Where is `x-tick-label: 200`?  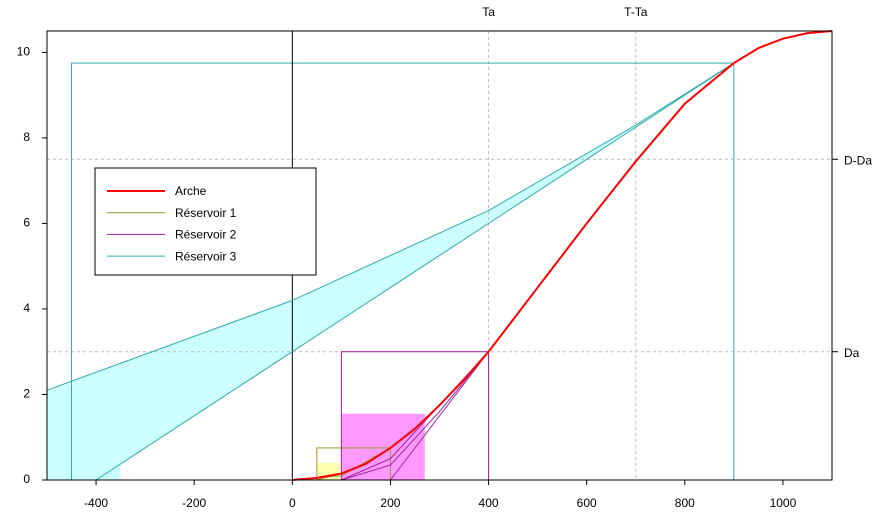
x-tick-label: 200 is located at coordinates (390, 503).